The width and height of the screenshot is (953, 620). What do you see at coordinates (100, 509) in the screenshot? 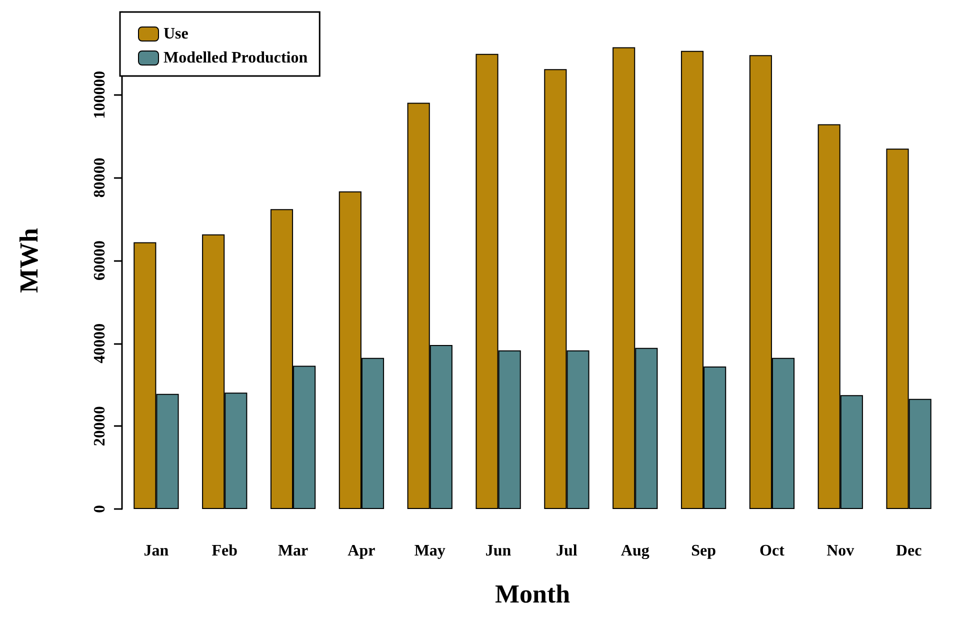
I see `y-tick-label: 0` at bounding box center [100, 509].